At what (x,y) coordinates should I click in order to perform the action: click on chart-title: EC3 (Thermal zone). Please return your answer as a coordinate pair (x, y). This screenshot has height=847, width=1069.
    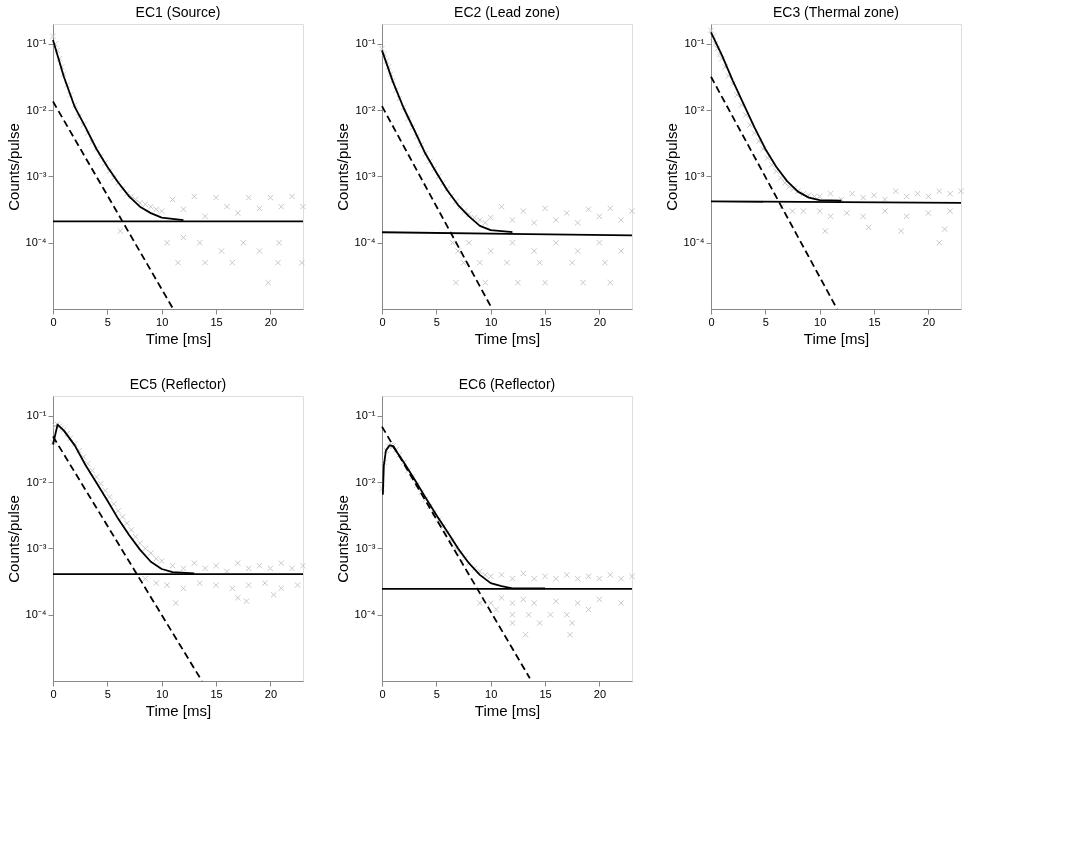
    Looking at the image, I should click on (836, 12).